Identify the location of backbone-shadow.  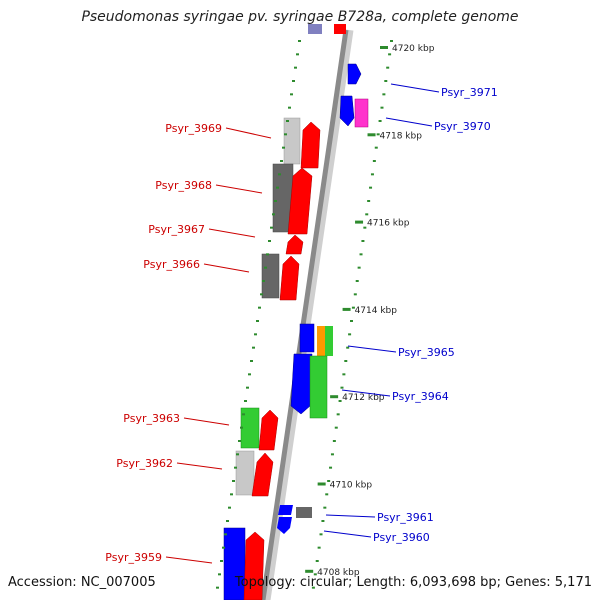
(307, 314).